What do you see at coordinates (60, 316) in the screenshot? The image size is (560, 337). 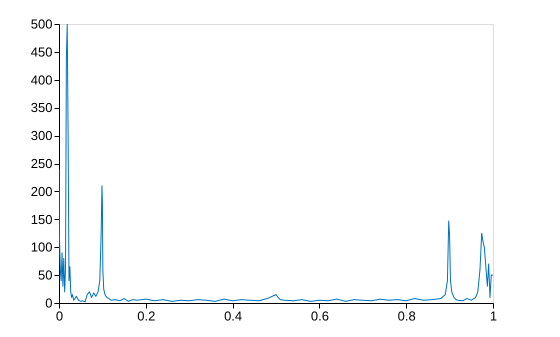 I see `x-tick-label: 0` at bounding box center [60, 316].